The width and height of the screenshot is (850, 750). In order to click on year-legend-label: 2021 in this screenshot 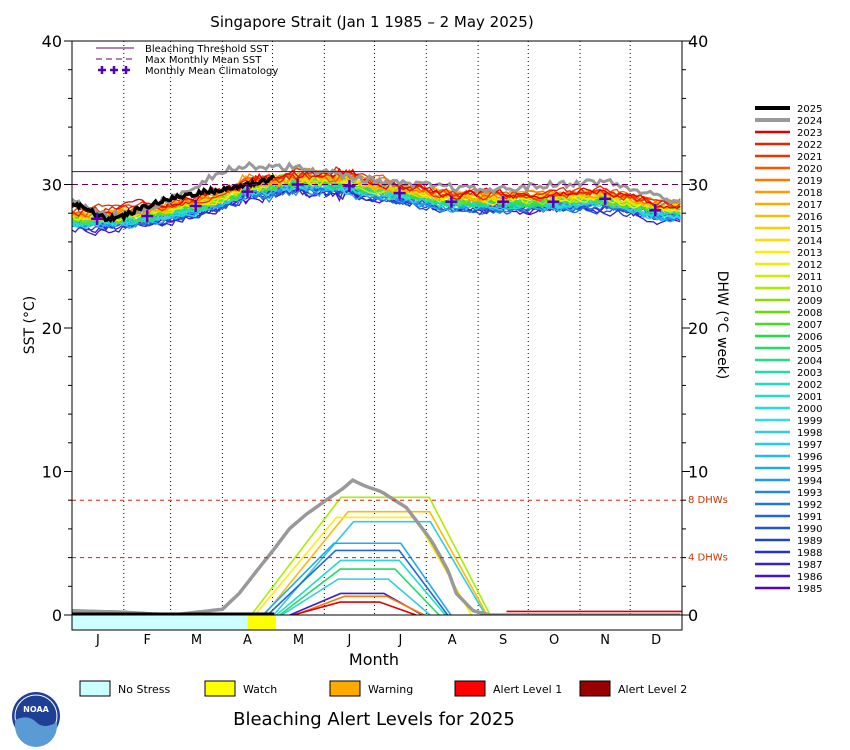, I will do `click(809, 157)`.